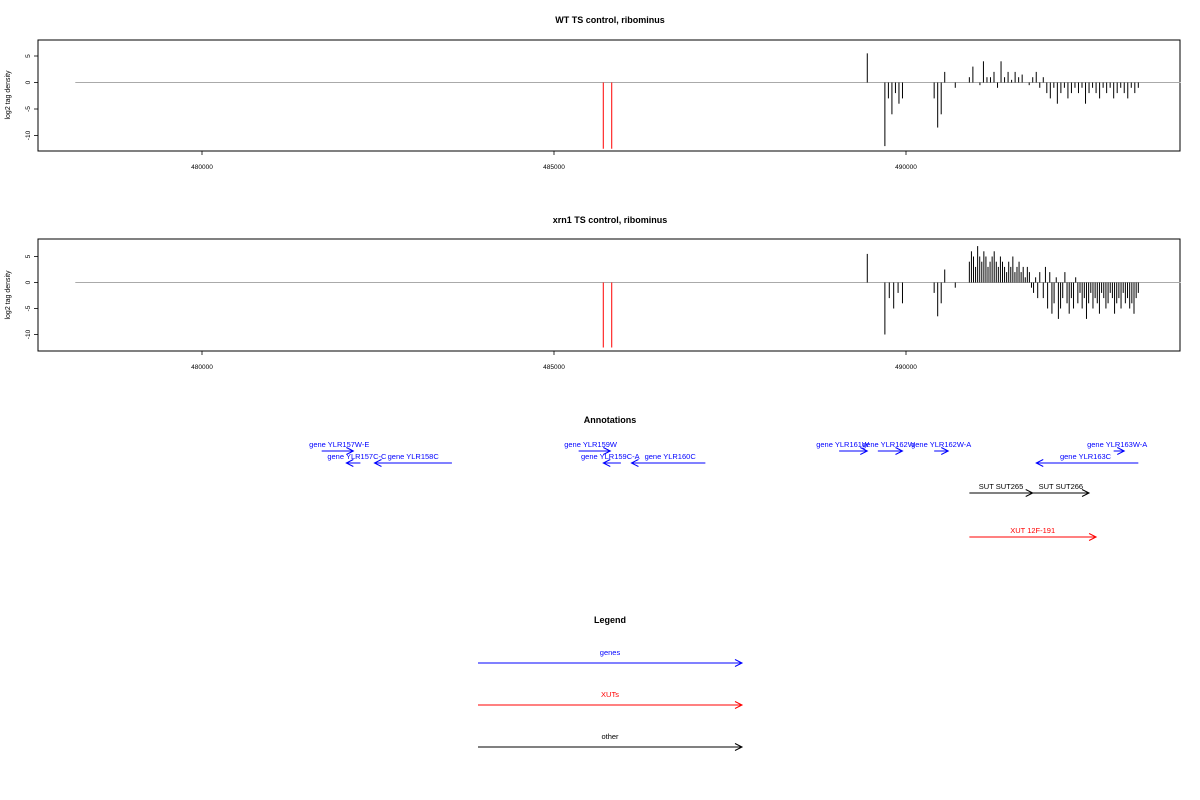 The width and height of the screenshot is (1200, 800). I want to click on feature-label: XUT 12F-191, so click(1032, 530).